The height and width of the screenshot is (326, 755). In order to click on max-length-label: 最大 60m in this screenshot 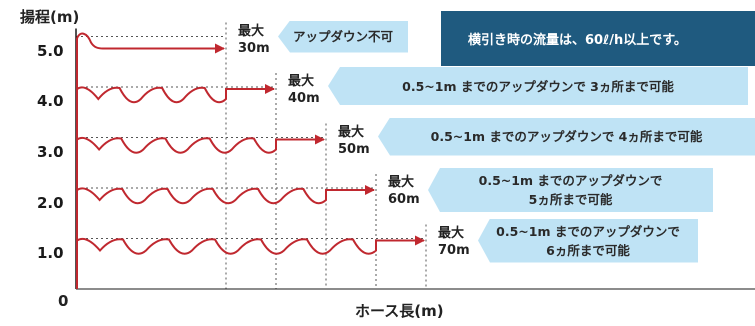, I will do `click(404, 191)`.